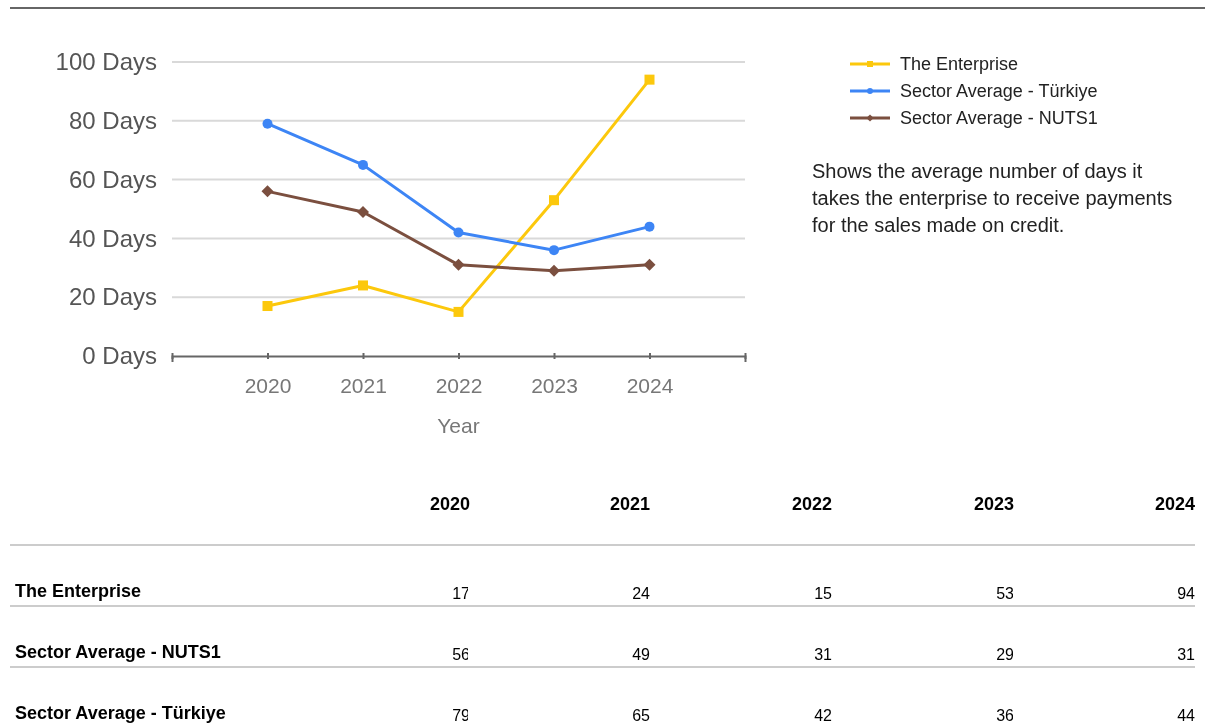  I want to click on y-tick-label: 40 Days, so click(112, 238).